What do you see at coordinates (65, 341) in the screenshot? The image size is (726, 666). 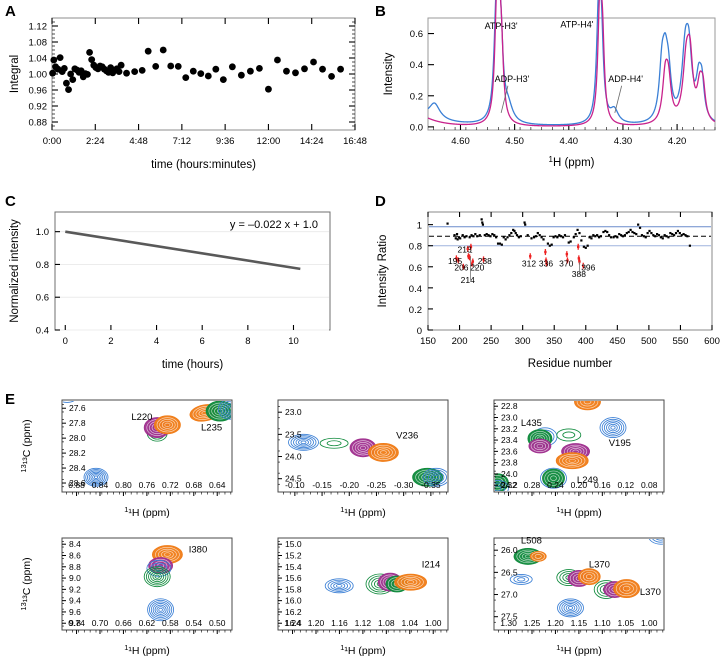 I see `x-tick-label: 0` at bounding box center [65, 341].